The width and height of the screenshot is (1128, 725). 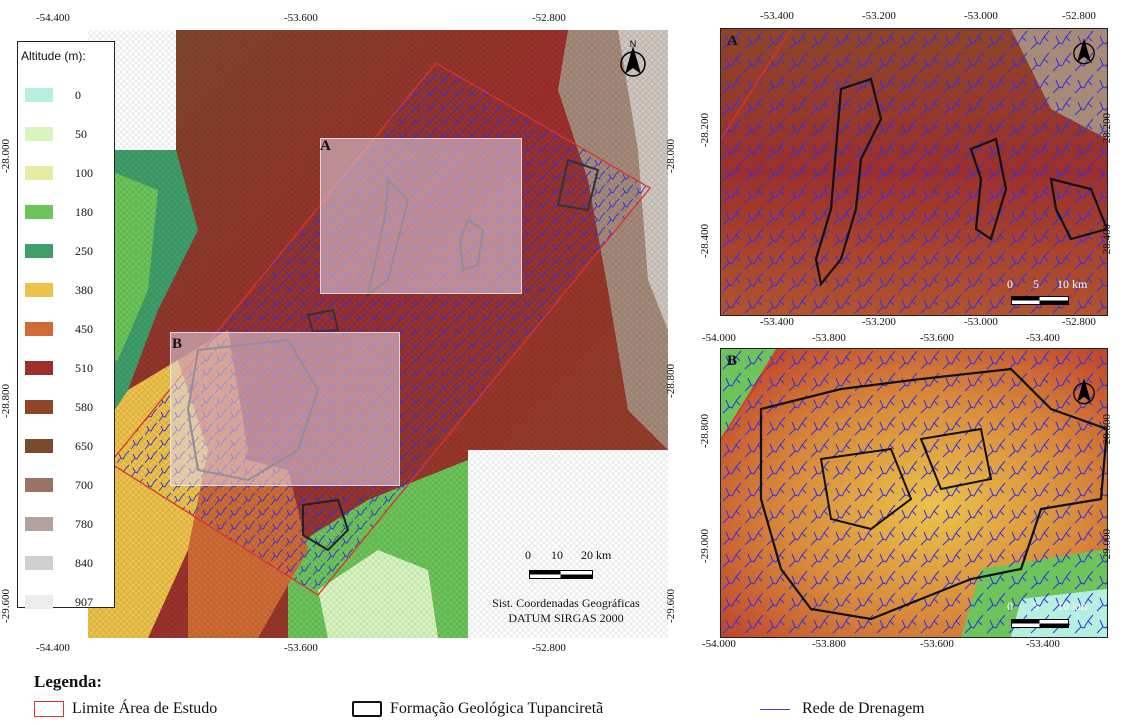 What do you see at coordinates (301, 18) in the screenshot?
I see `main-top-tick: -53.600` at bounding box center [301, 18].